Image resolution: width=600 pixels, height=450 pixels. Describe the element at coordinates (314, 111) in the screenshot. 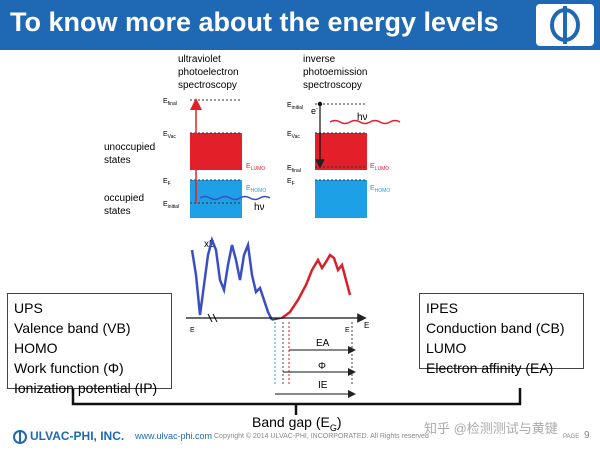

I see `svg-text: e-` at that location.